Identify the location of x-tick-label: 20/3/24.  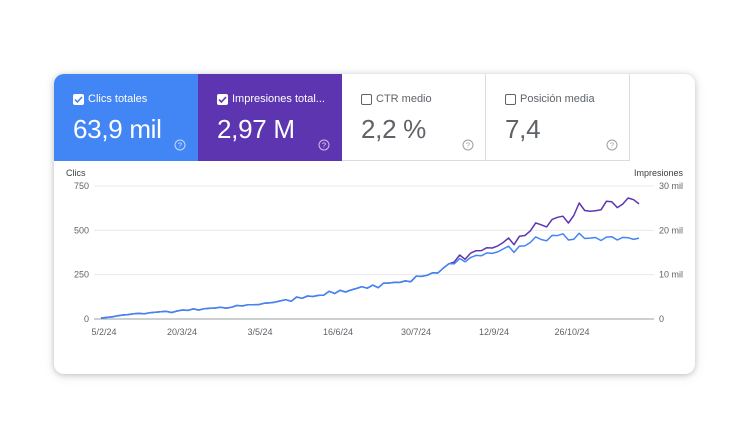
(182, 332).